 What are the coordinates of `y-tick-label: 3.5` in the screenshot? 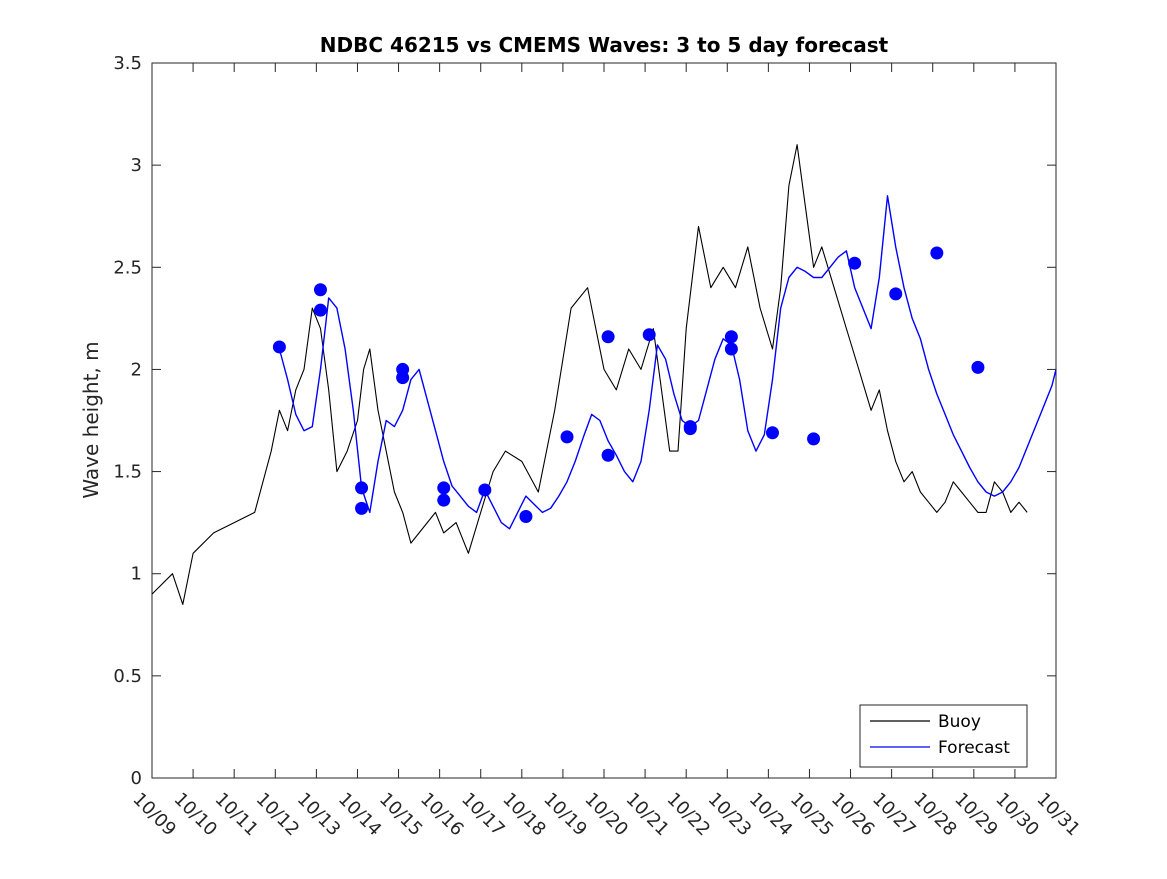 It's located at (127, 63).